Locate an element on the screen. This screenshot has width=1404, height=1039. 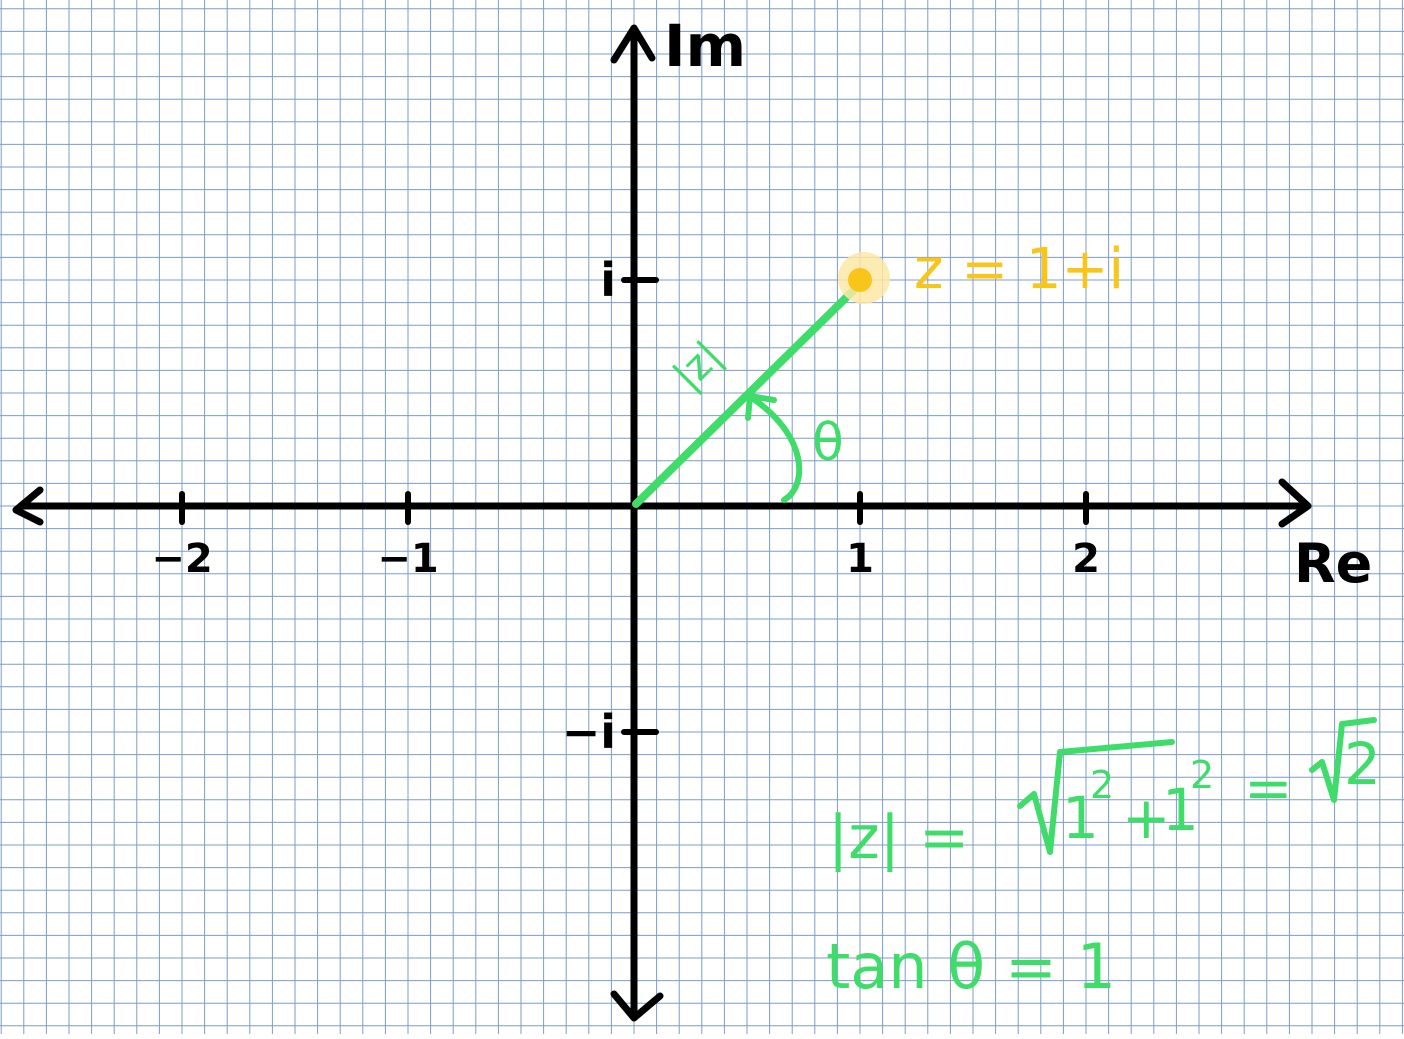
real-axis-left-arrow is located at coordinates (28, 506).